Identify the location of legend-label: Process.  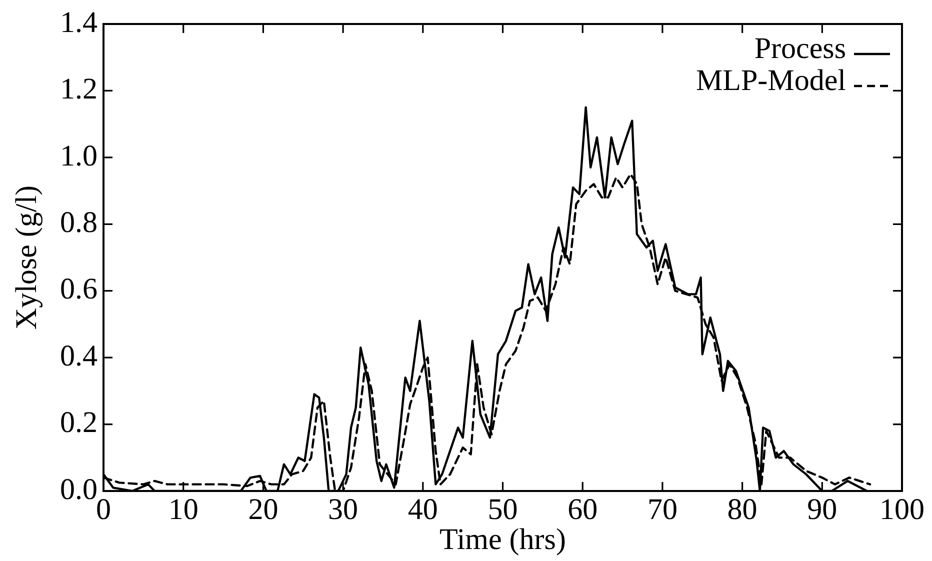
(800, 48).